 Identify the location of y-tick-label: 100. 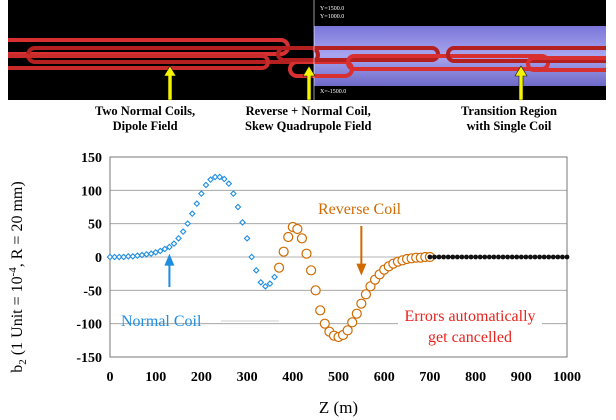
(91, 191).